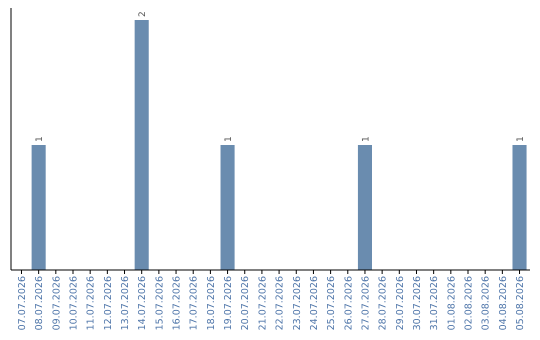 This screenshot has height=340, width=540. I want to click on x-tick-label: 02.08.2026, so click(469, 303).